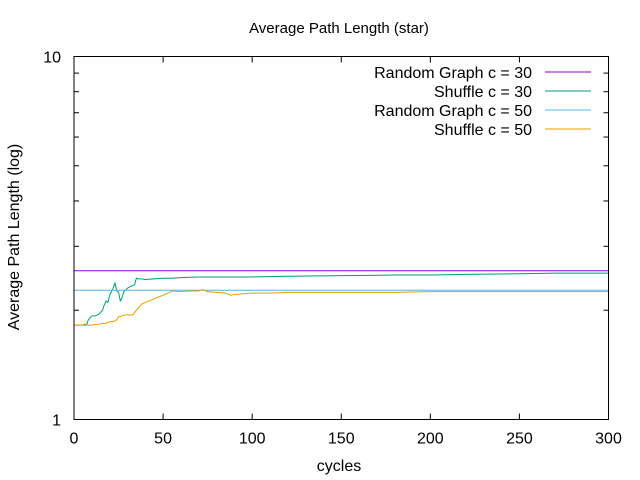  I want to click on x-tick-label: 100, so click(252, 439).